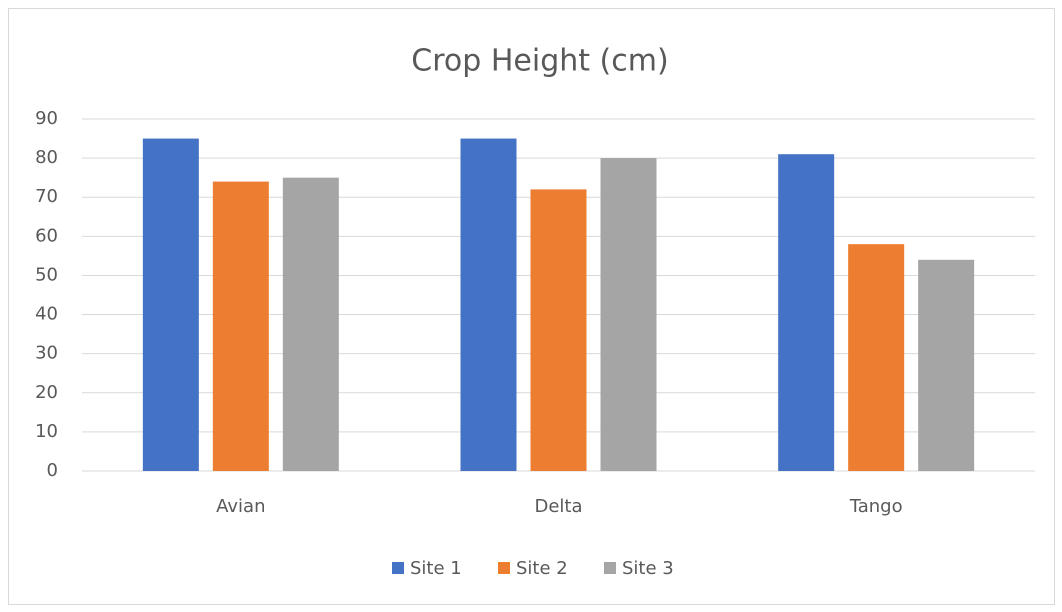 The image size is (1062, 612). What do you see at coordinates (46, 392) in the screenshot?
I see `y-tick-label: 20` at bounding box center [46, 392].